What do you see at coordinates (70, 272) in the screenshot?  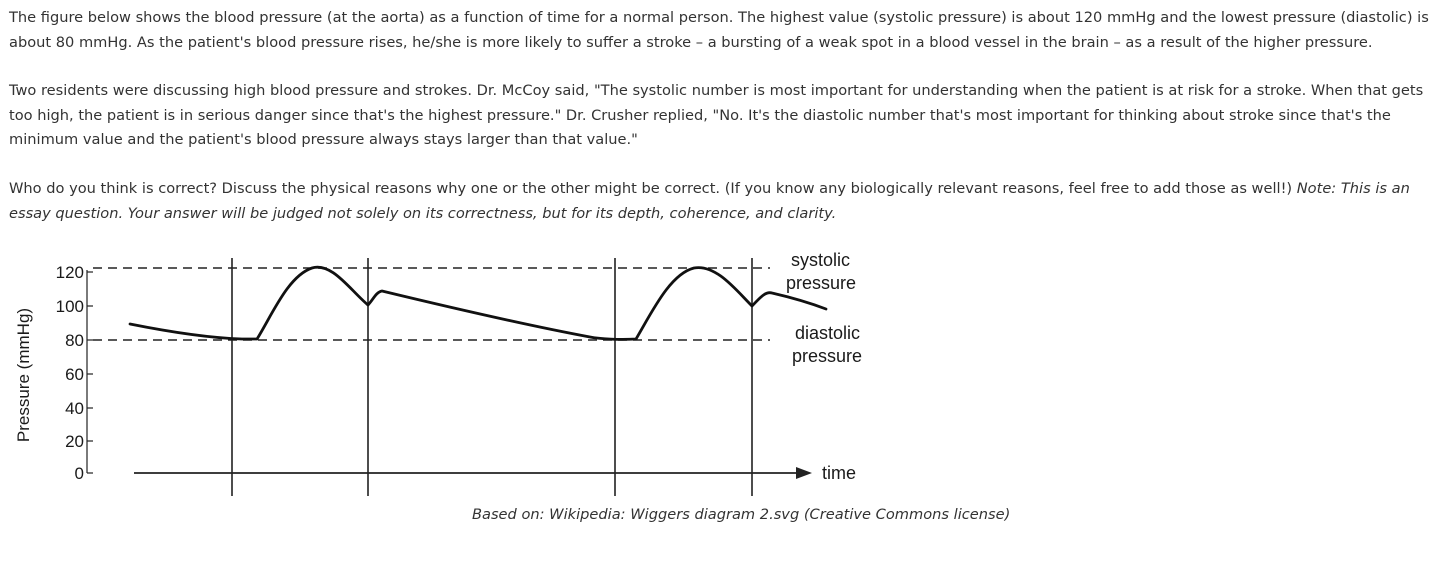 I see `y-tick-label-120: 120` at bounding box center [70, 272].